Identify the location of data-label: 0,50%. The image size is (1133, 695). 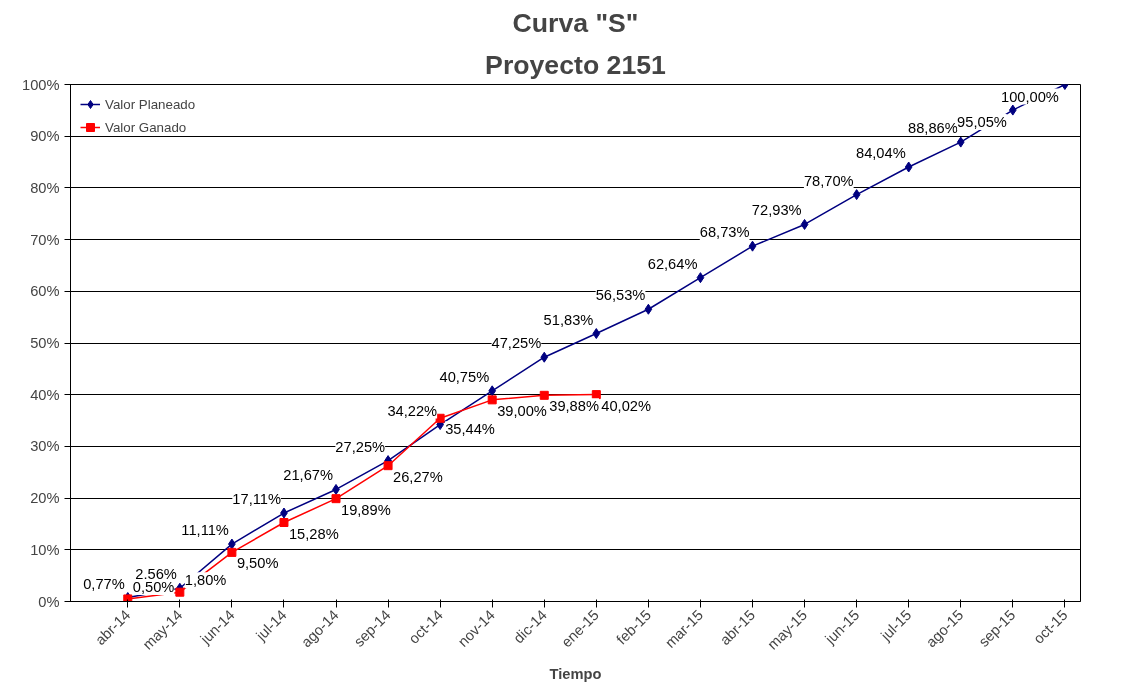
(153, 586).